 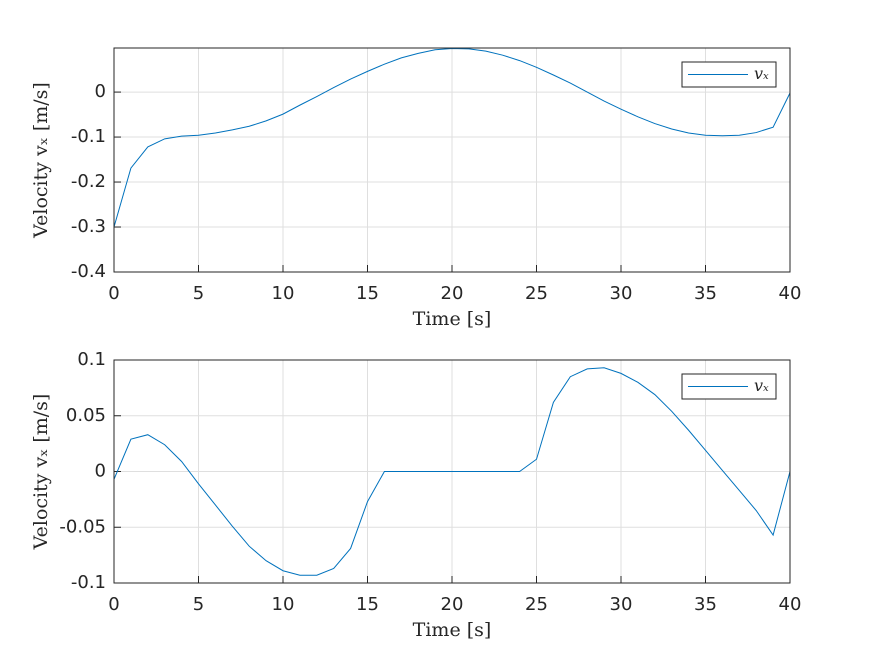 I want to click on y-tick-label: -0.3, so click(x=88, y=226).